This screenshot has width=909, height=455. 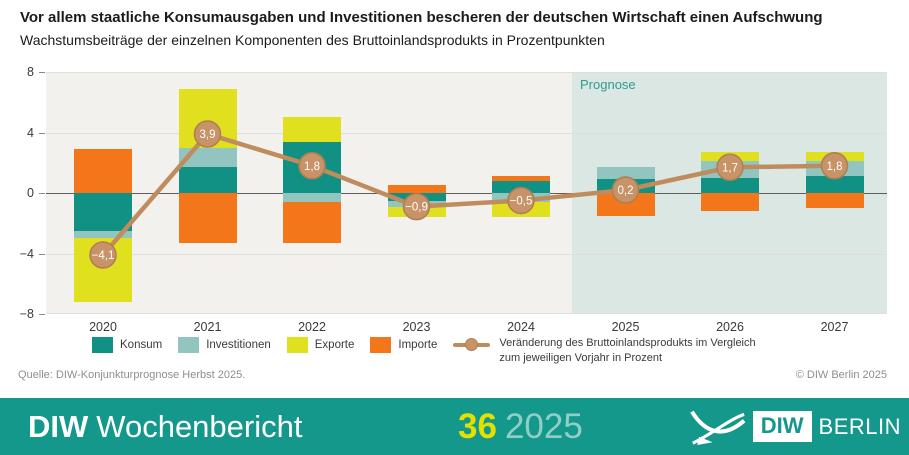 I want to click on bar-segment-importe-2020, so click(x=103, y=171).